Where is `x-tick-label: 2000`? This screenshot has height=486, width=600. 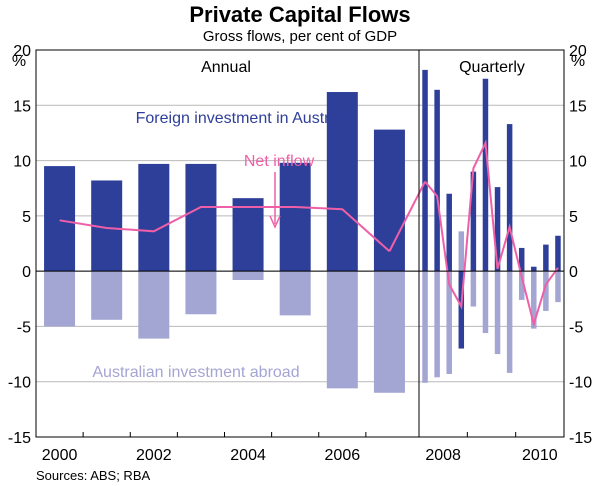
x-tick-label: 2000 is located at coordinates (60, 455).